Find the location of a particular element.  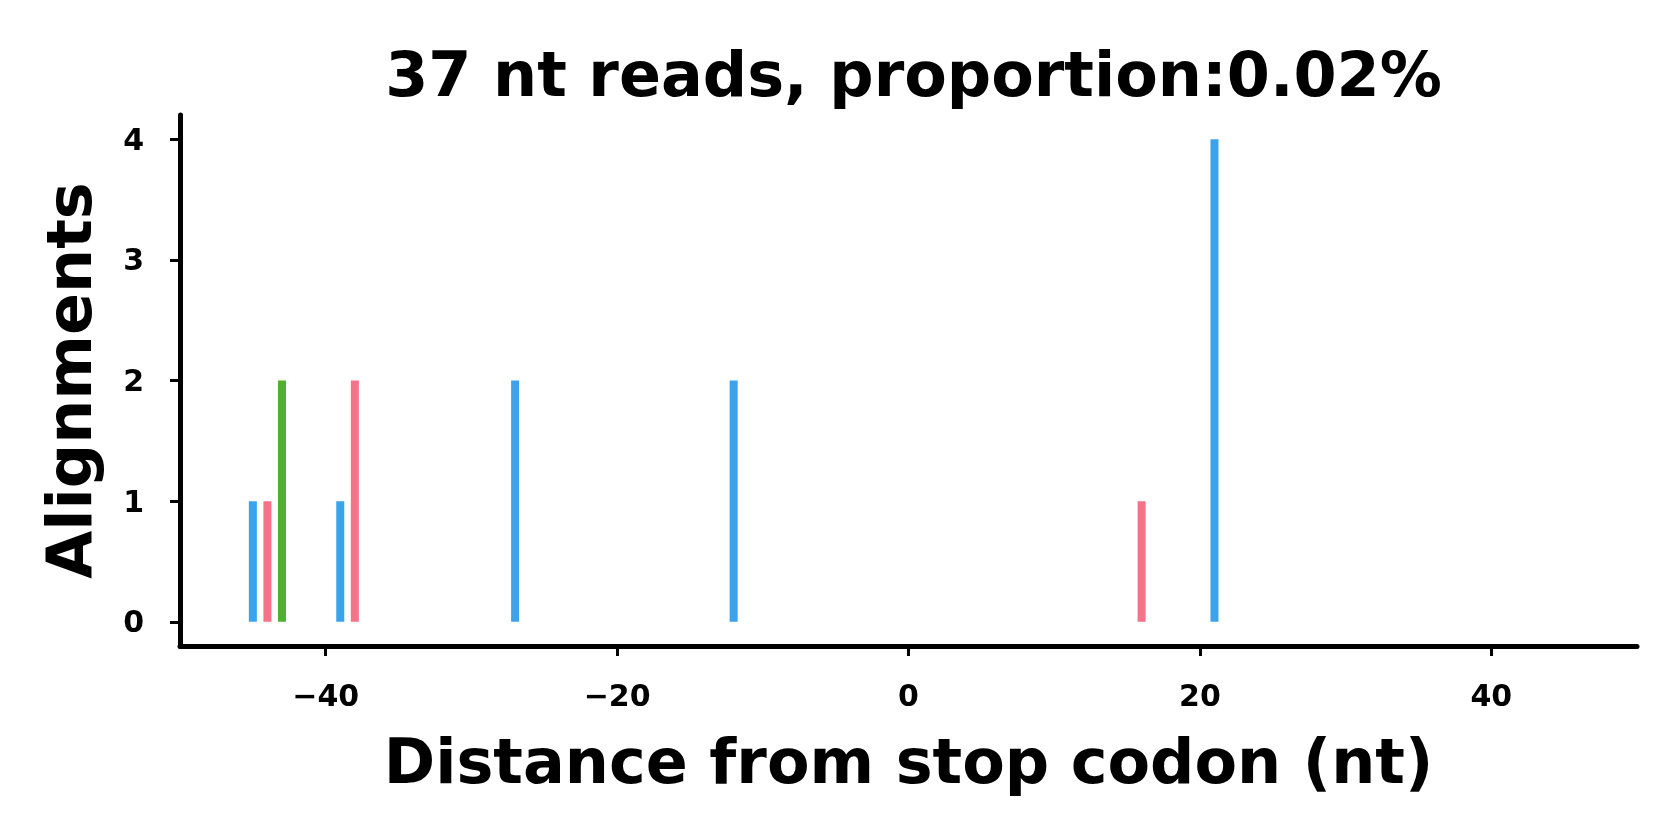

x-tick-label: 20 is located at coordinates (1200, 695).